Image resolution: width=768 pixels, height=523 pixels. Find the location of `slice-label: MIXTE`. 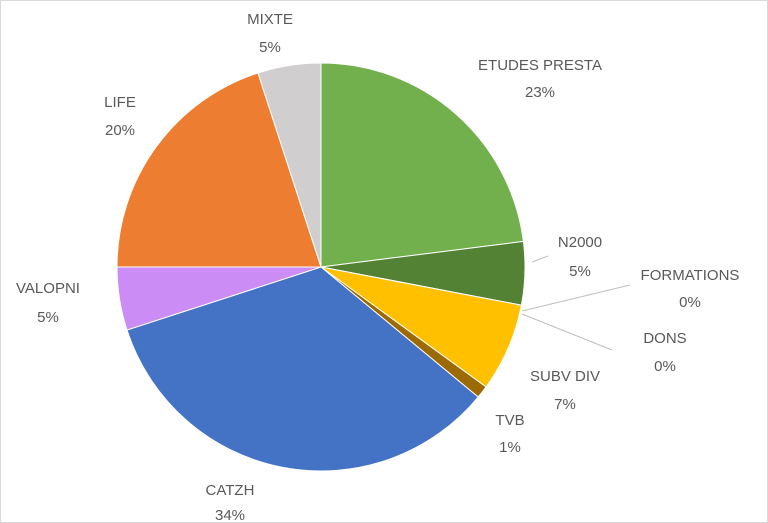

slice-label: MIXTE is located at coordinates (270, 19).